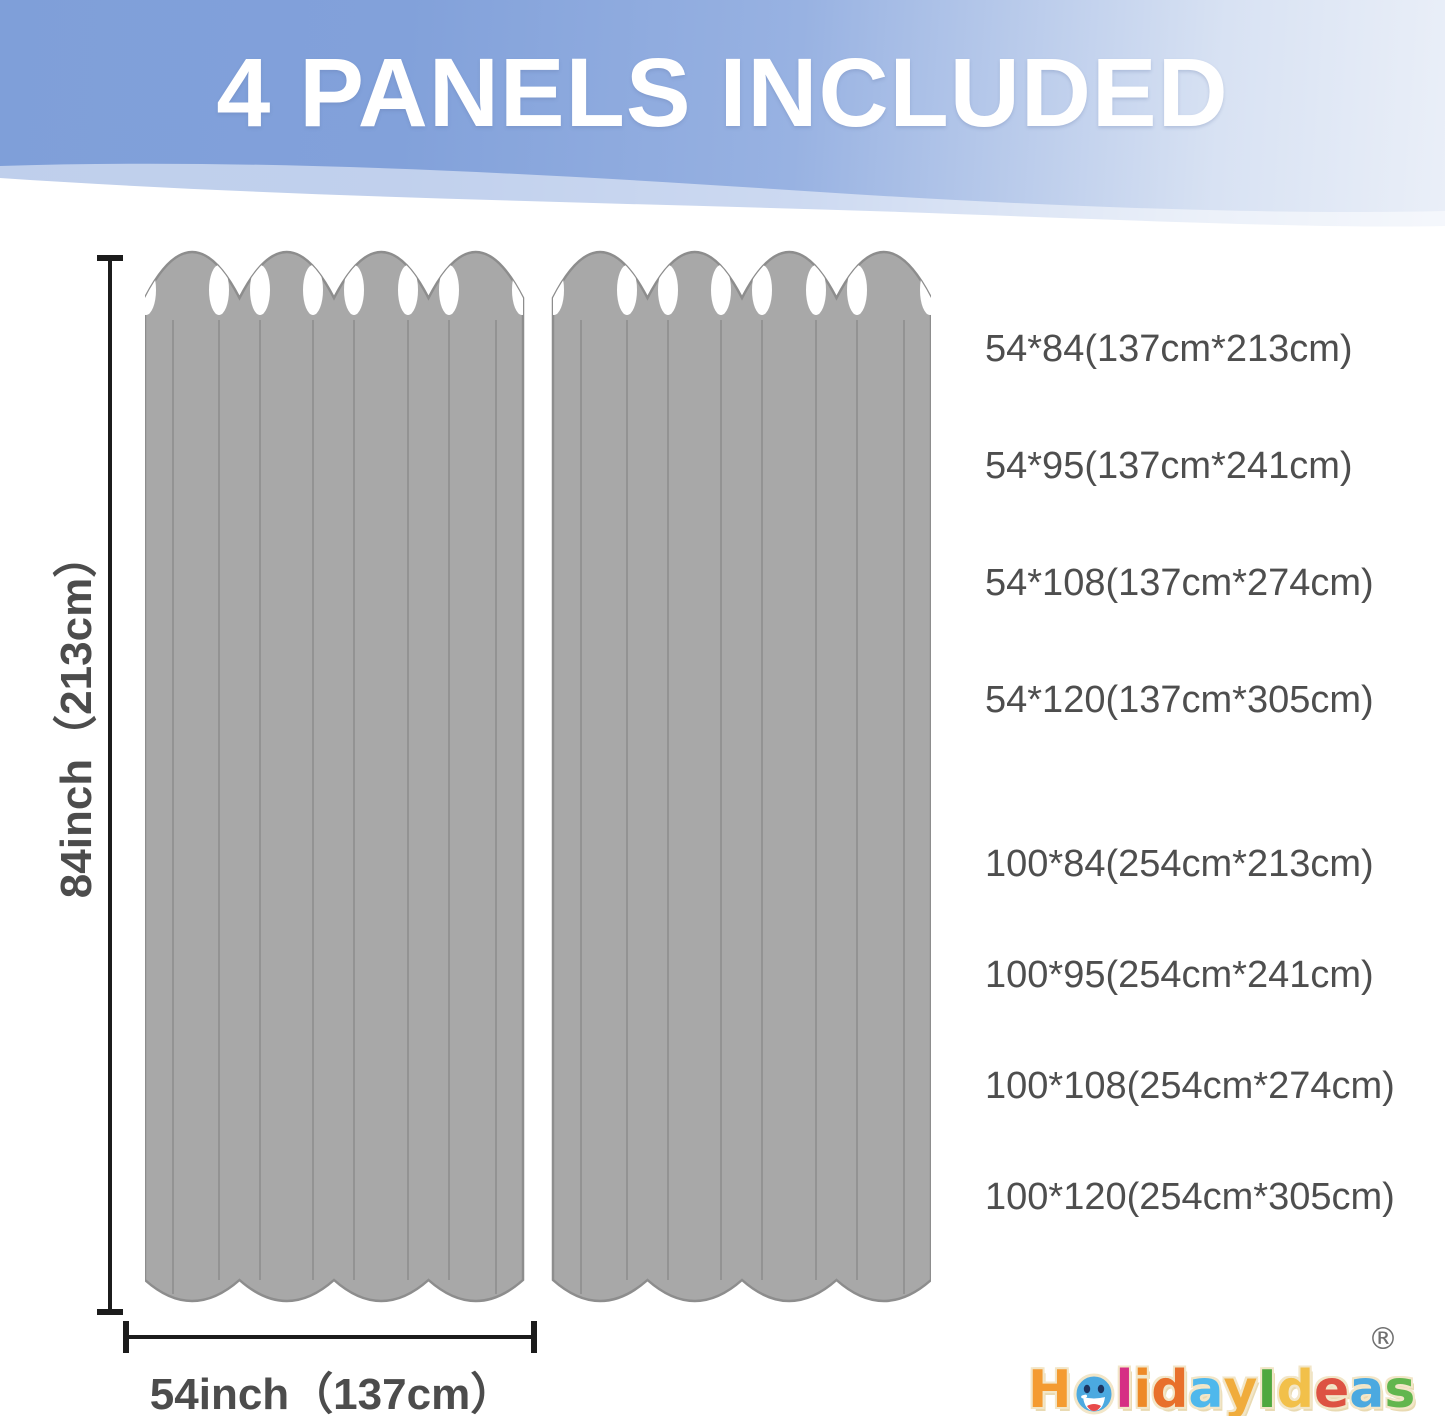  Describe the element at coordinates (1332, 1388) in the screenshot. I see `logo-letter: e` at that location.